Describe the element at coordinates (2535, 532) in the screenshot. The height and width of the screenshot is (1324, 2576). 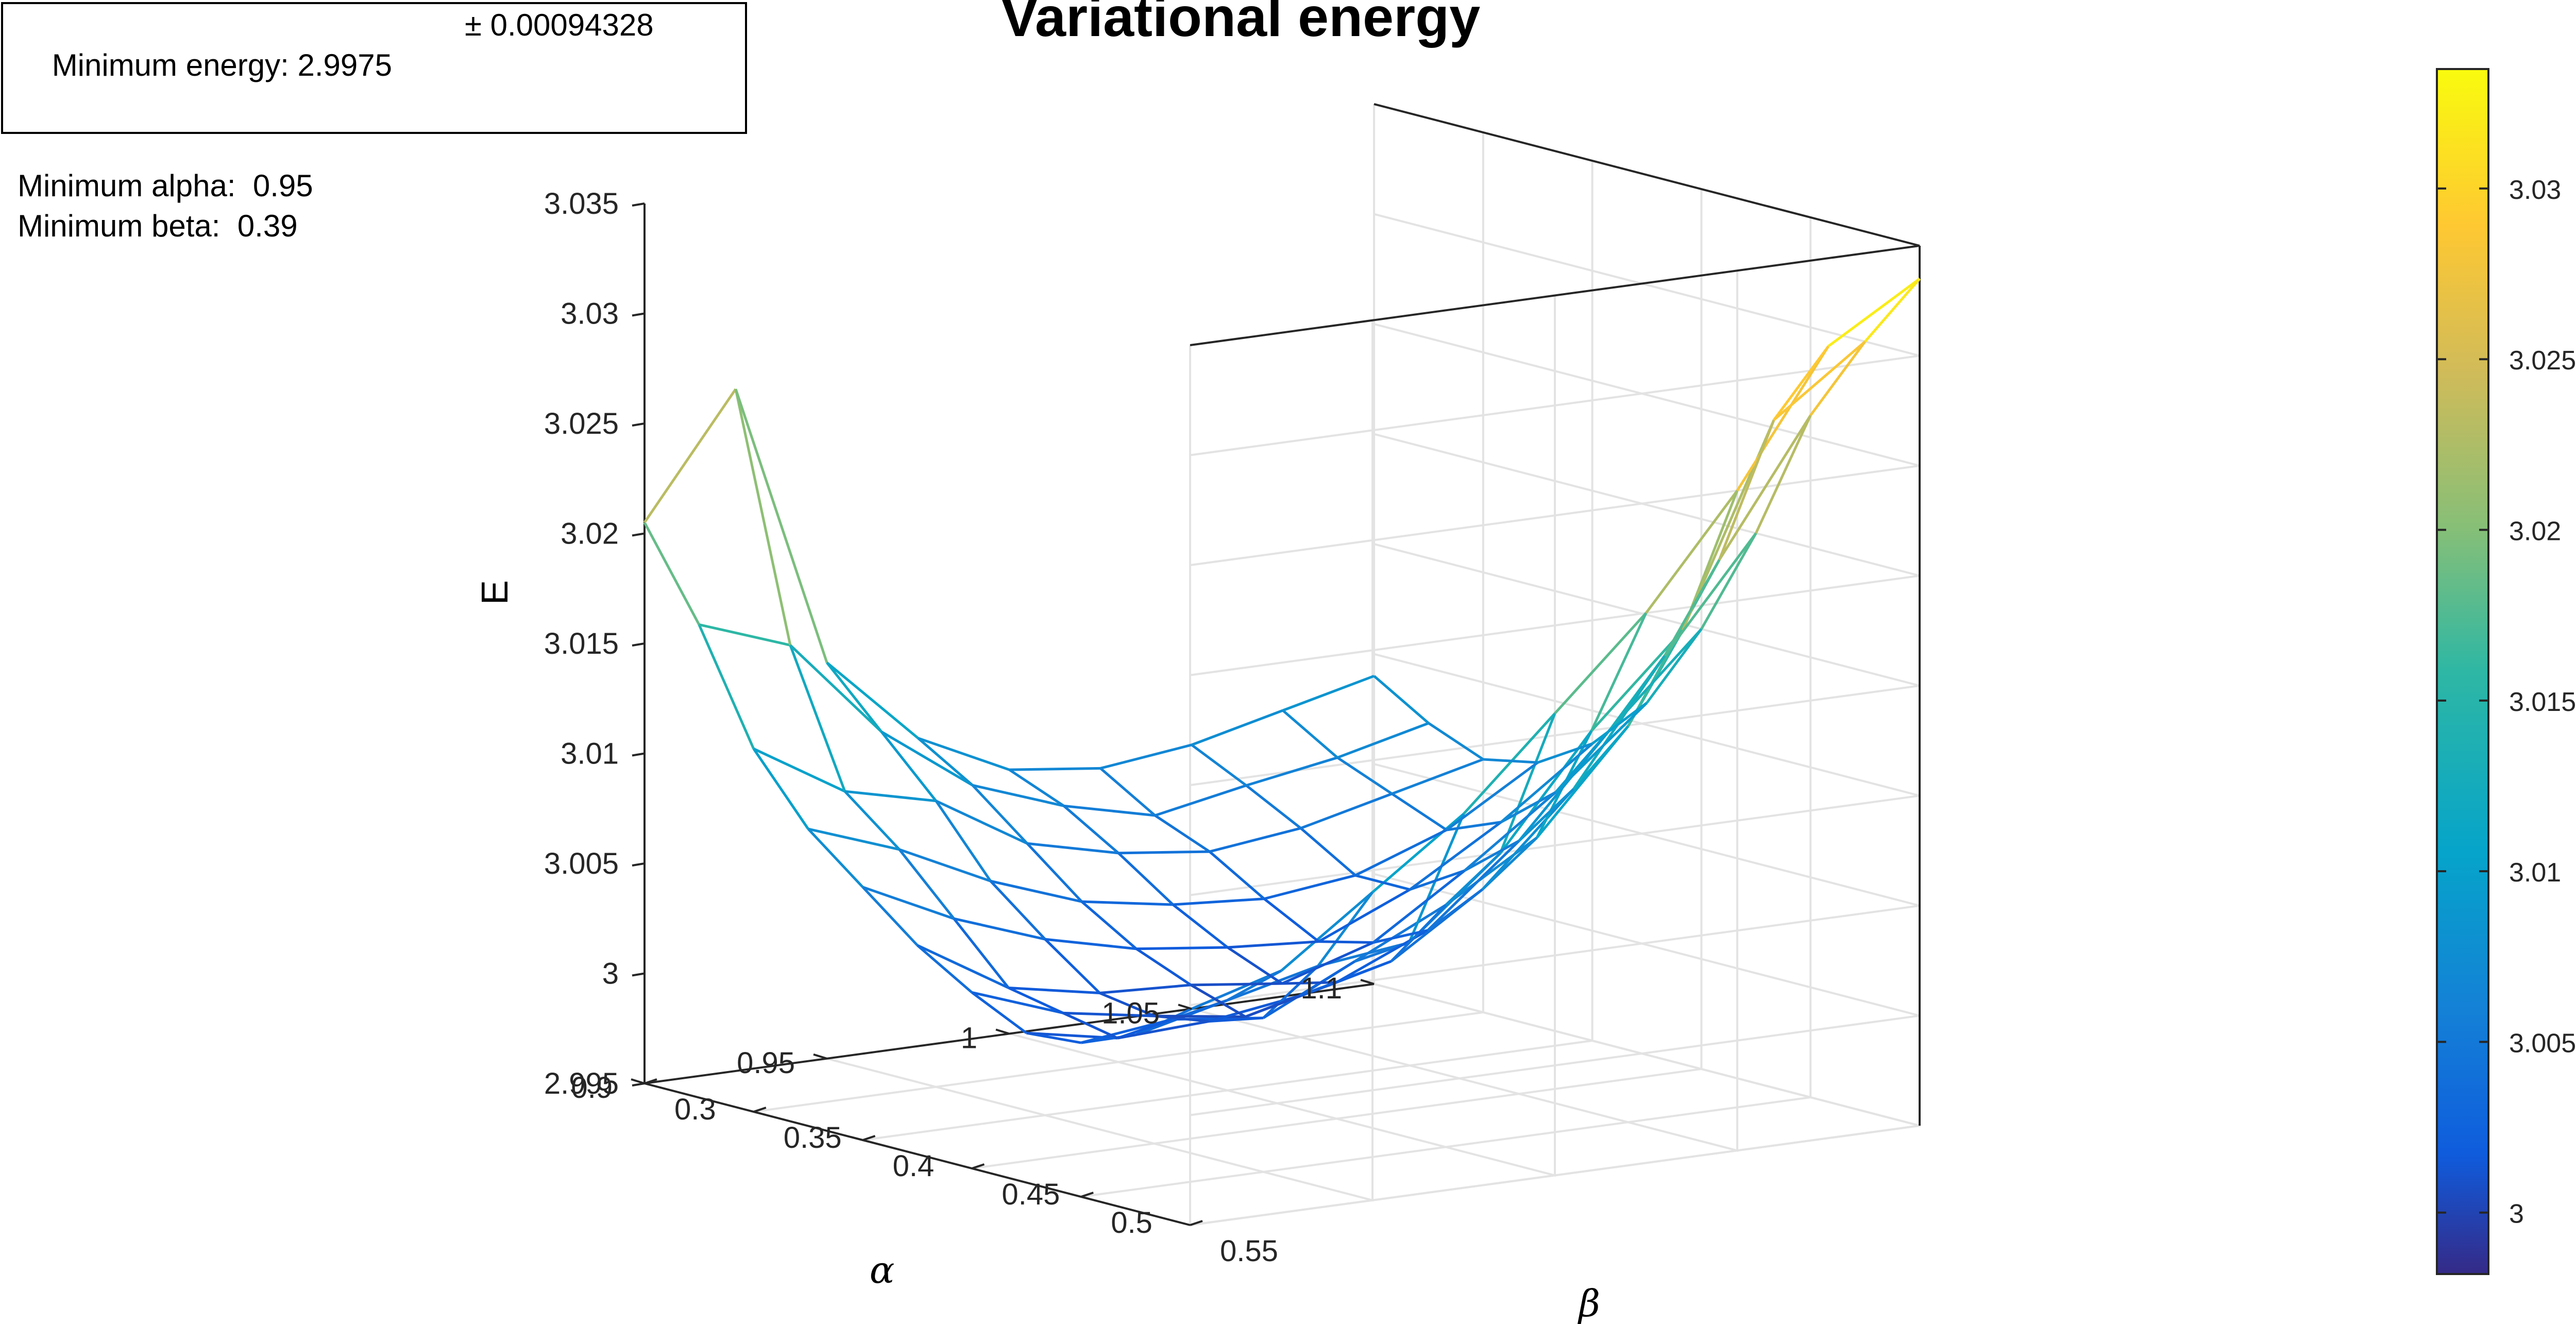
I see `colorbar-tick-label: 3.02` at that location.